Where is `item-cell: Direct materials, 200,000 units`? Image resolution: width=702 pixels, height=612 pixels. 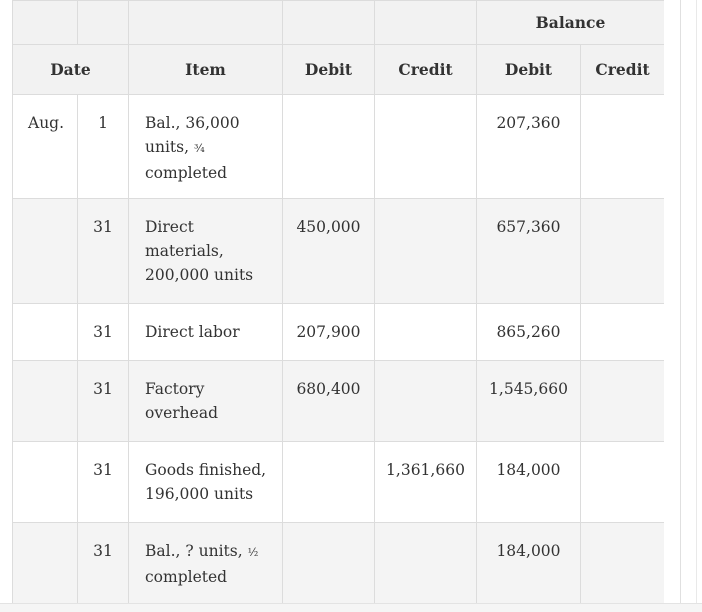 item-cell: Direct materials, 200,000 units is located at coordinates (205, 251).